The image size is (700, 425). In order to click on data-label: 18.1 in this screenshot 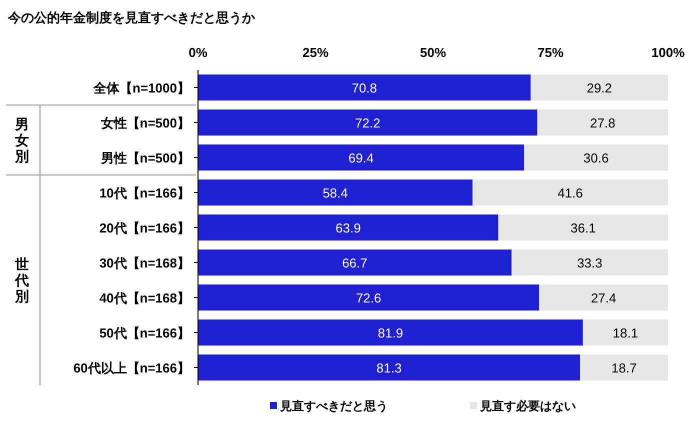, I will do `click(625, 333)`.